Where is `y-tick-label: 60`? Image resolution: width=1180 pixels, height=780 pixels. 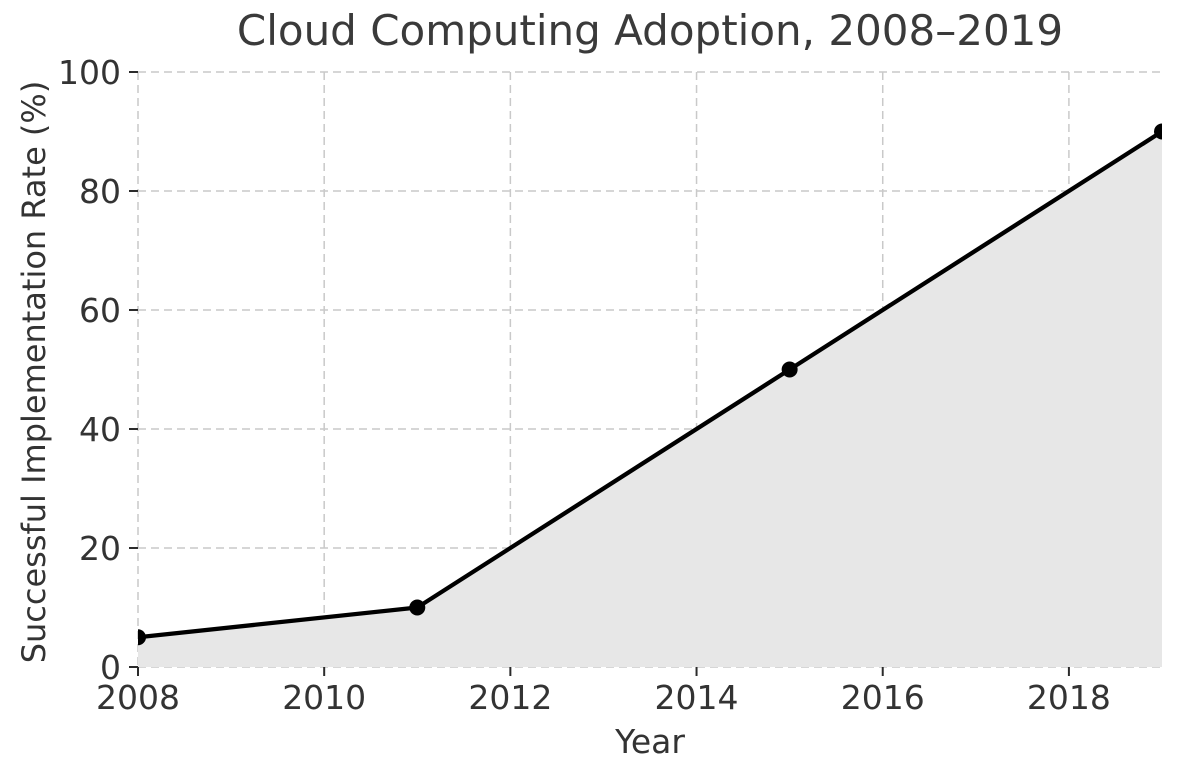
y-tick-label: 60 is located at coordinates (100, 310).